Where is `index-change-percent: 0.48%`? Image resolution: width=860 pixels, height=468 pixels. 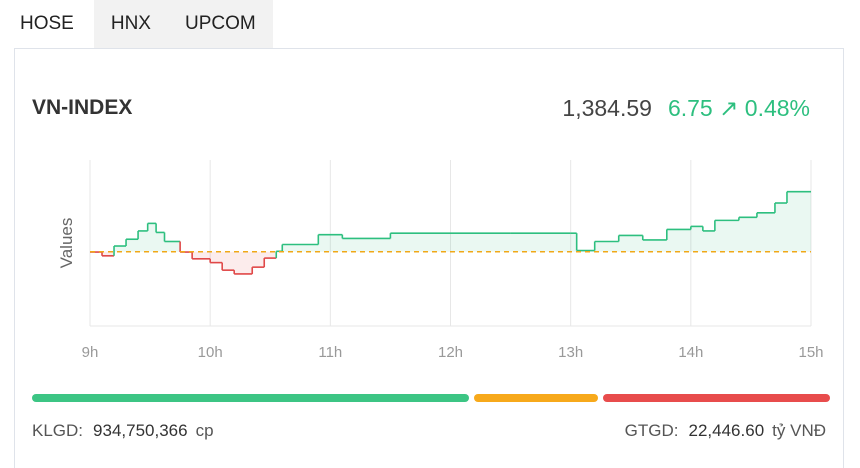
index-change-percent: 0.48% is located at coordinates (777, 108).